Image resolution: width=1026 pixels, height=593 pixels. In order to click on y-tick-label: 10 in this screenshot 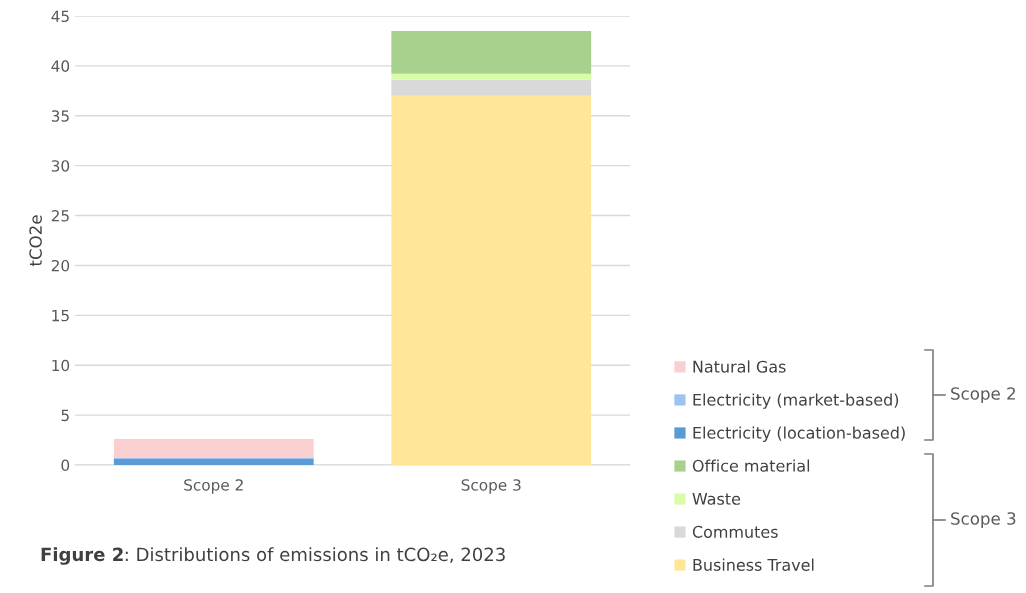, I will do `click(61, 365)`.